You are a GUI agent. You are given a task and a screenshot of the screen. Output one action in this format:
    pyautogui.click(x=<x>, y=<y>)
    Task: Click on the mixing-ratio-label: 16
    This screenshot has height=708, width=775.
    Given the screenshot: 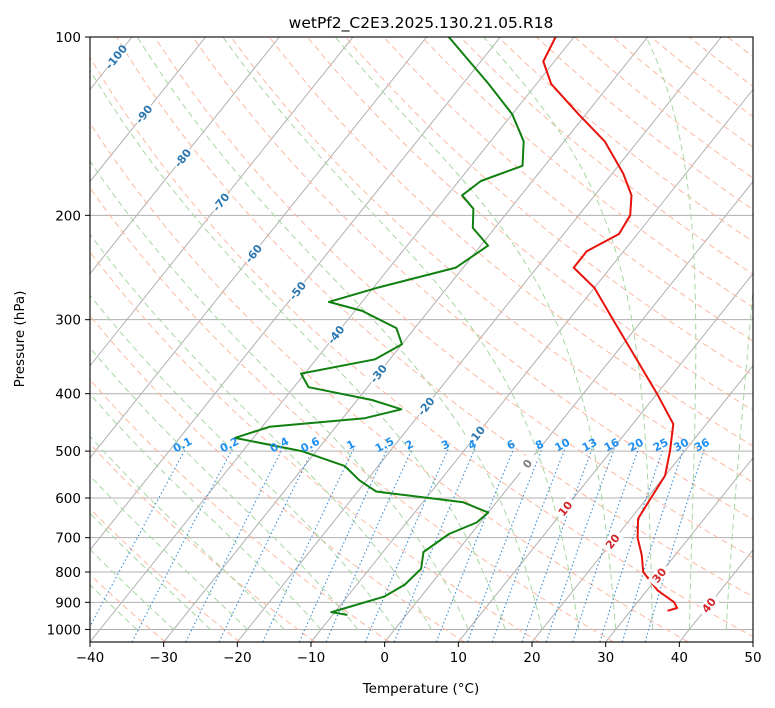 What is the action you would take?
    pyautogui.click(x=612, y=445)
    